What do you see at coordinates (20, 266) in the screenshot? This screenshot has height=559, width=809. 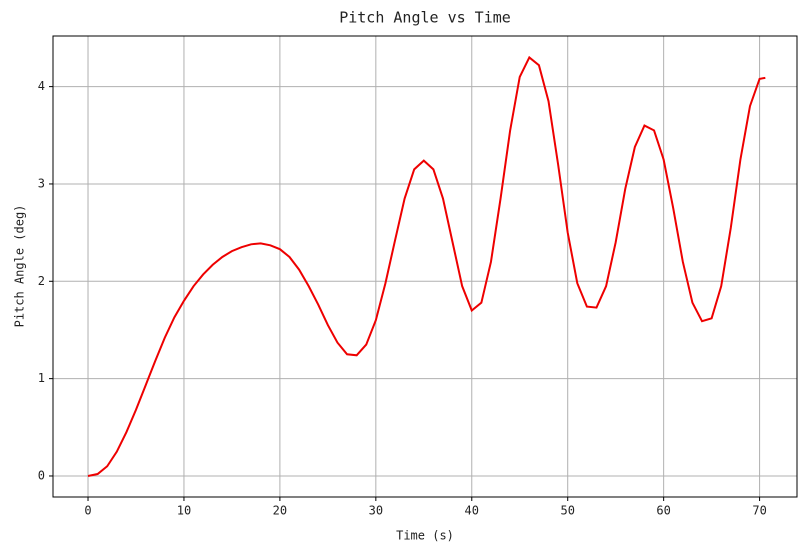 I see `y-axis-label: Pitch Angle (deg)` at bounding box center [20, 266].